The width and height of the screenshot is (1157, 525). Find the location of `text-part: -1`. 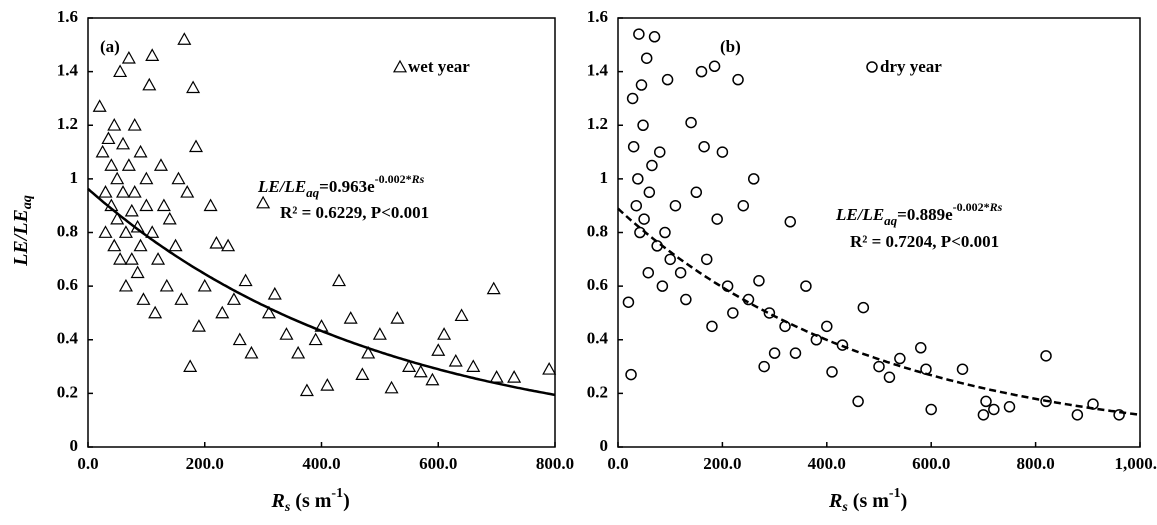

text-part: -1 is located at coordinates (337, 493).